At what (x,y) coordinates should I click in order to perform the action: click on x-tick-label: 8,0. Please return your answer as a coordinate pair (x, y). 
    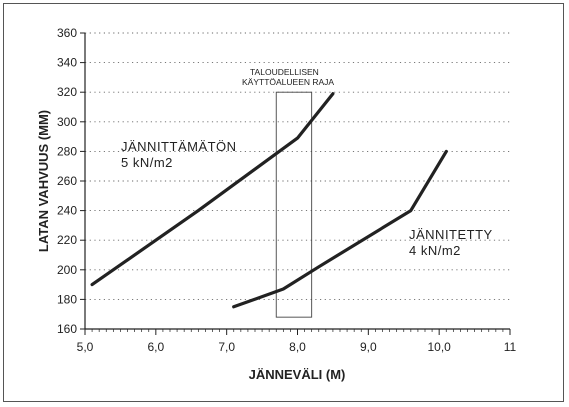
    Looking at the image, I should click on (297, 347).